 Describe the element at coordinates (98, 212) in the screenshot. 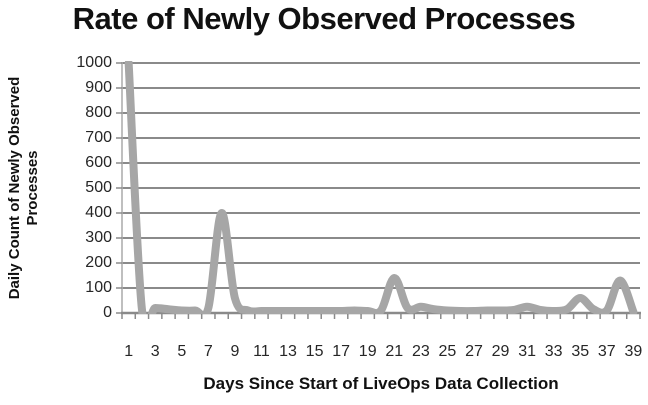

I see `y-tick-label-400: 400` at that location.